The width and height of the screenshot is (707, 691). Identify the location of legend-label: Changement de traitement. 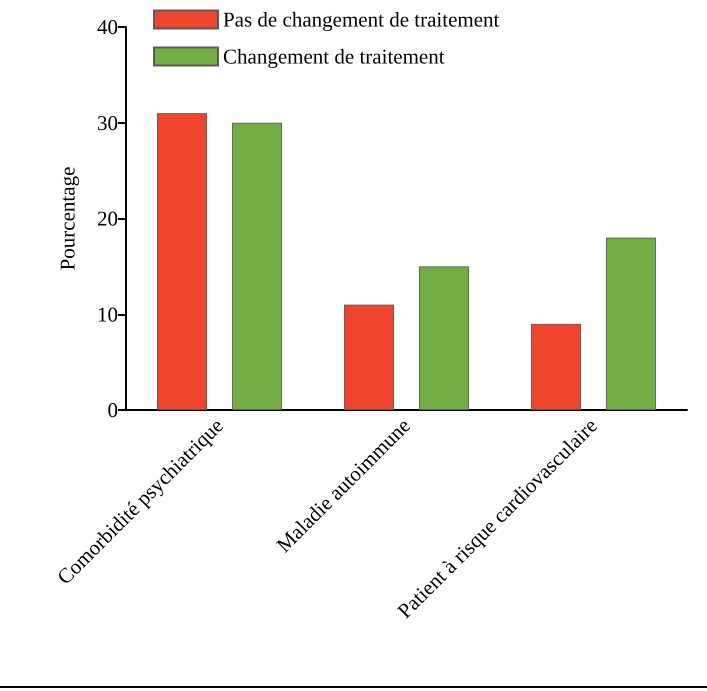
(334, 56).